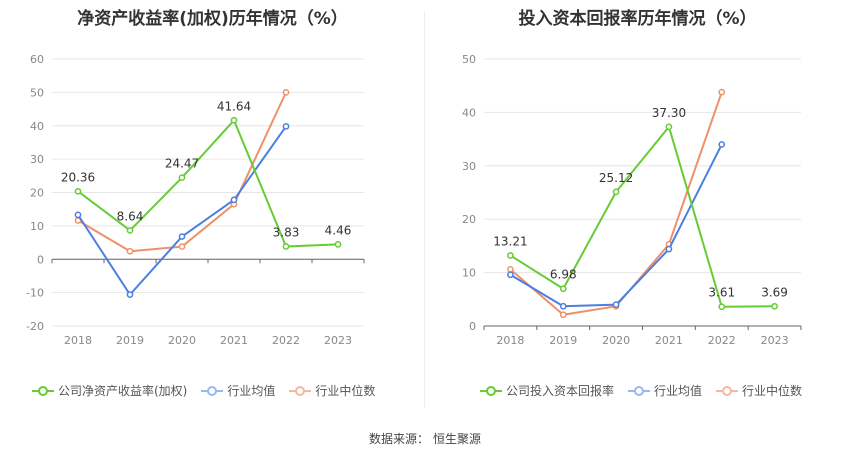 The image size is (850, 458). What do you see at coordinates (398, 439) in the screenshot?
I see `source-label: 数据来源：` at bounding box center [398, 439].